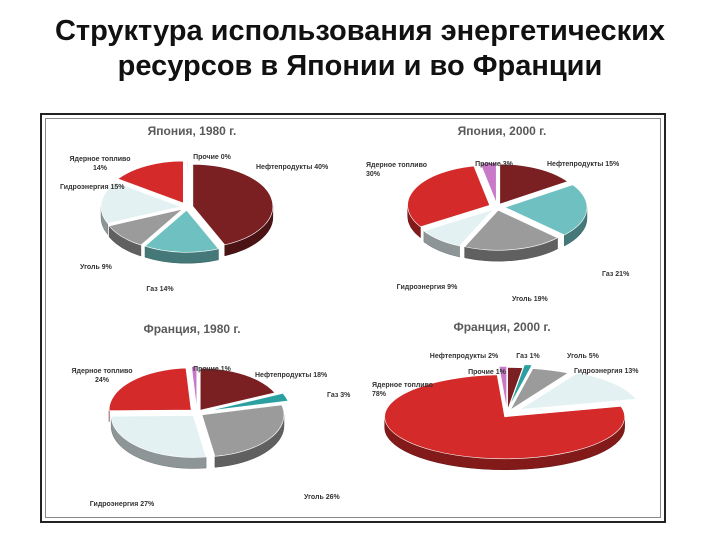 Image resolution: width=720 pixels, height=540 pixels. What do you see at coordinates (396, 170) in the screenshot?
I see `slice-label-japan-2000-5: Ядерное топливо 30%` at bounding box center [396, 170].